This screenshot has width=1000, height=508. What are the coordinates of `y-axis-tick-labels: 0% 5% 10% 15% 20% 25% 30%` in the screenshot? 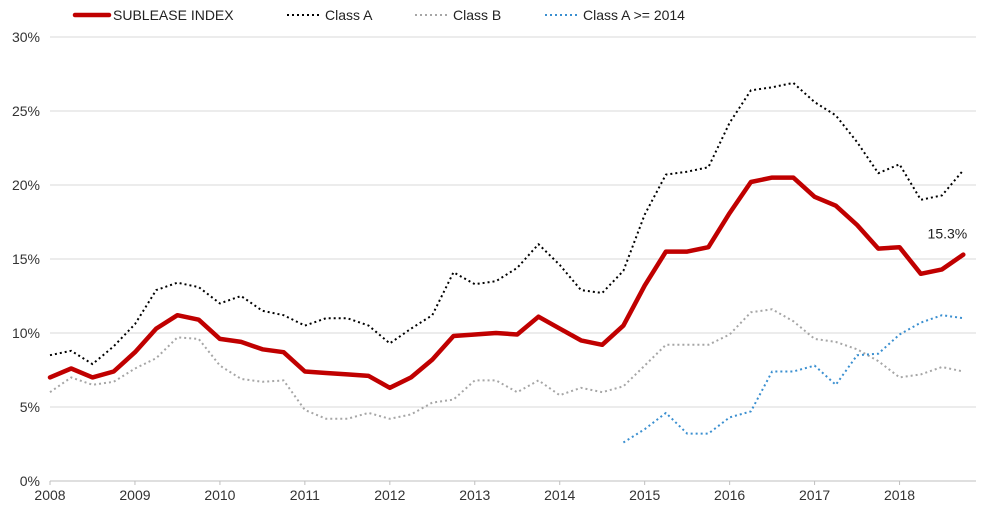 It's located at (26, 259).